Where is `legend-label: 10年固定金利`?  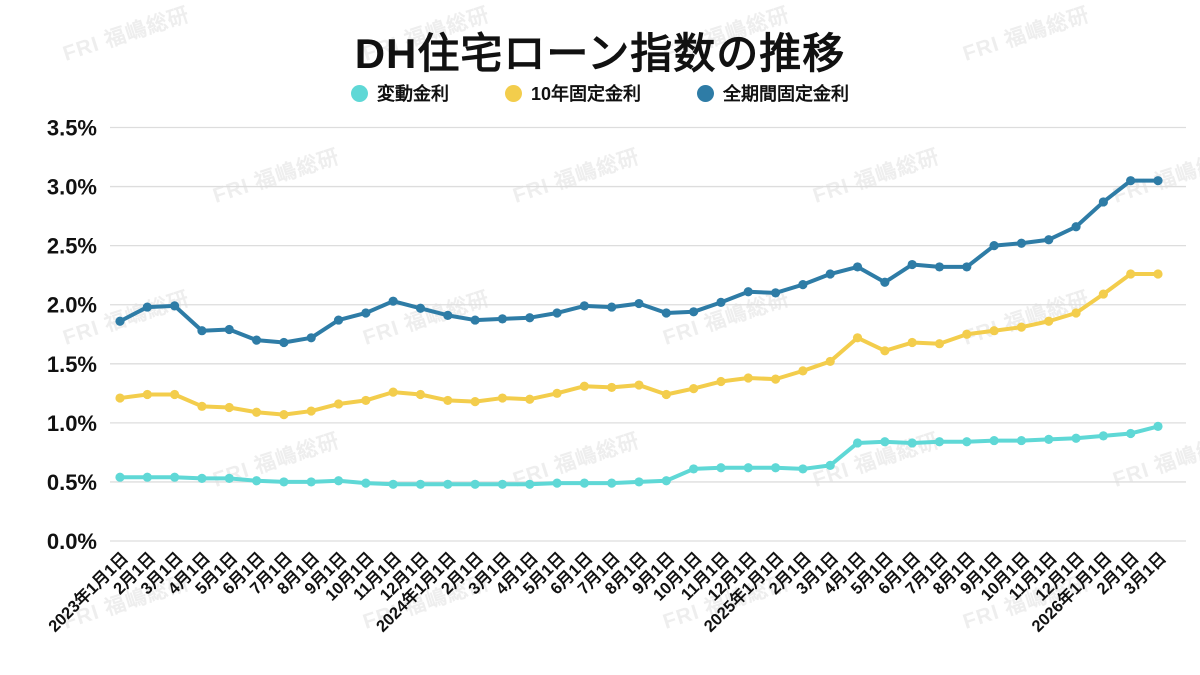 legend-label: 10年固定金利 is located at coordinates (586, 94).